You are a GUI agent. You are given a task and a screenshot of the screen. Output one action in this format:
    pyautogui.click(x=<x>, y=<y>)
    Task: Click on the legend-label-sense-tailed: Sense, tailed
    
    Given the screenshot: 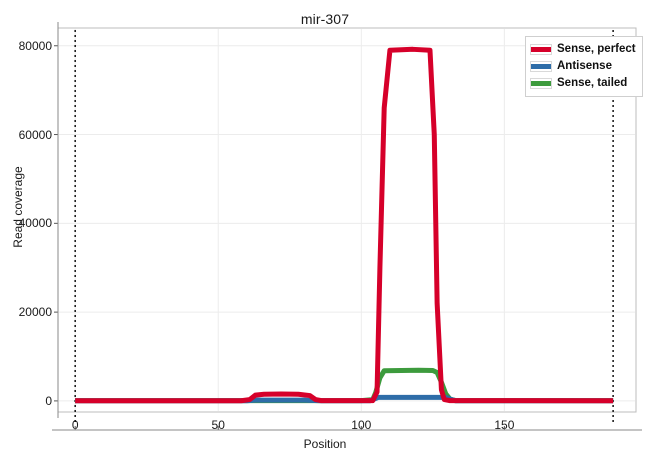 What is the action you would take?
    pyautogui.click(x=592, y=82)
    